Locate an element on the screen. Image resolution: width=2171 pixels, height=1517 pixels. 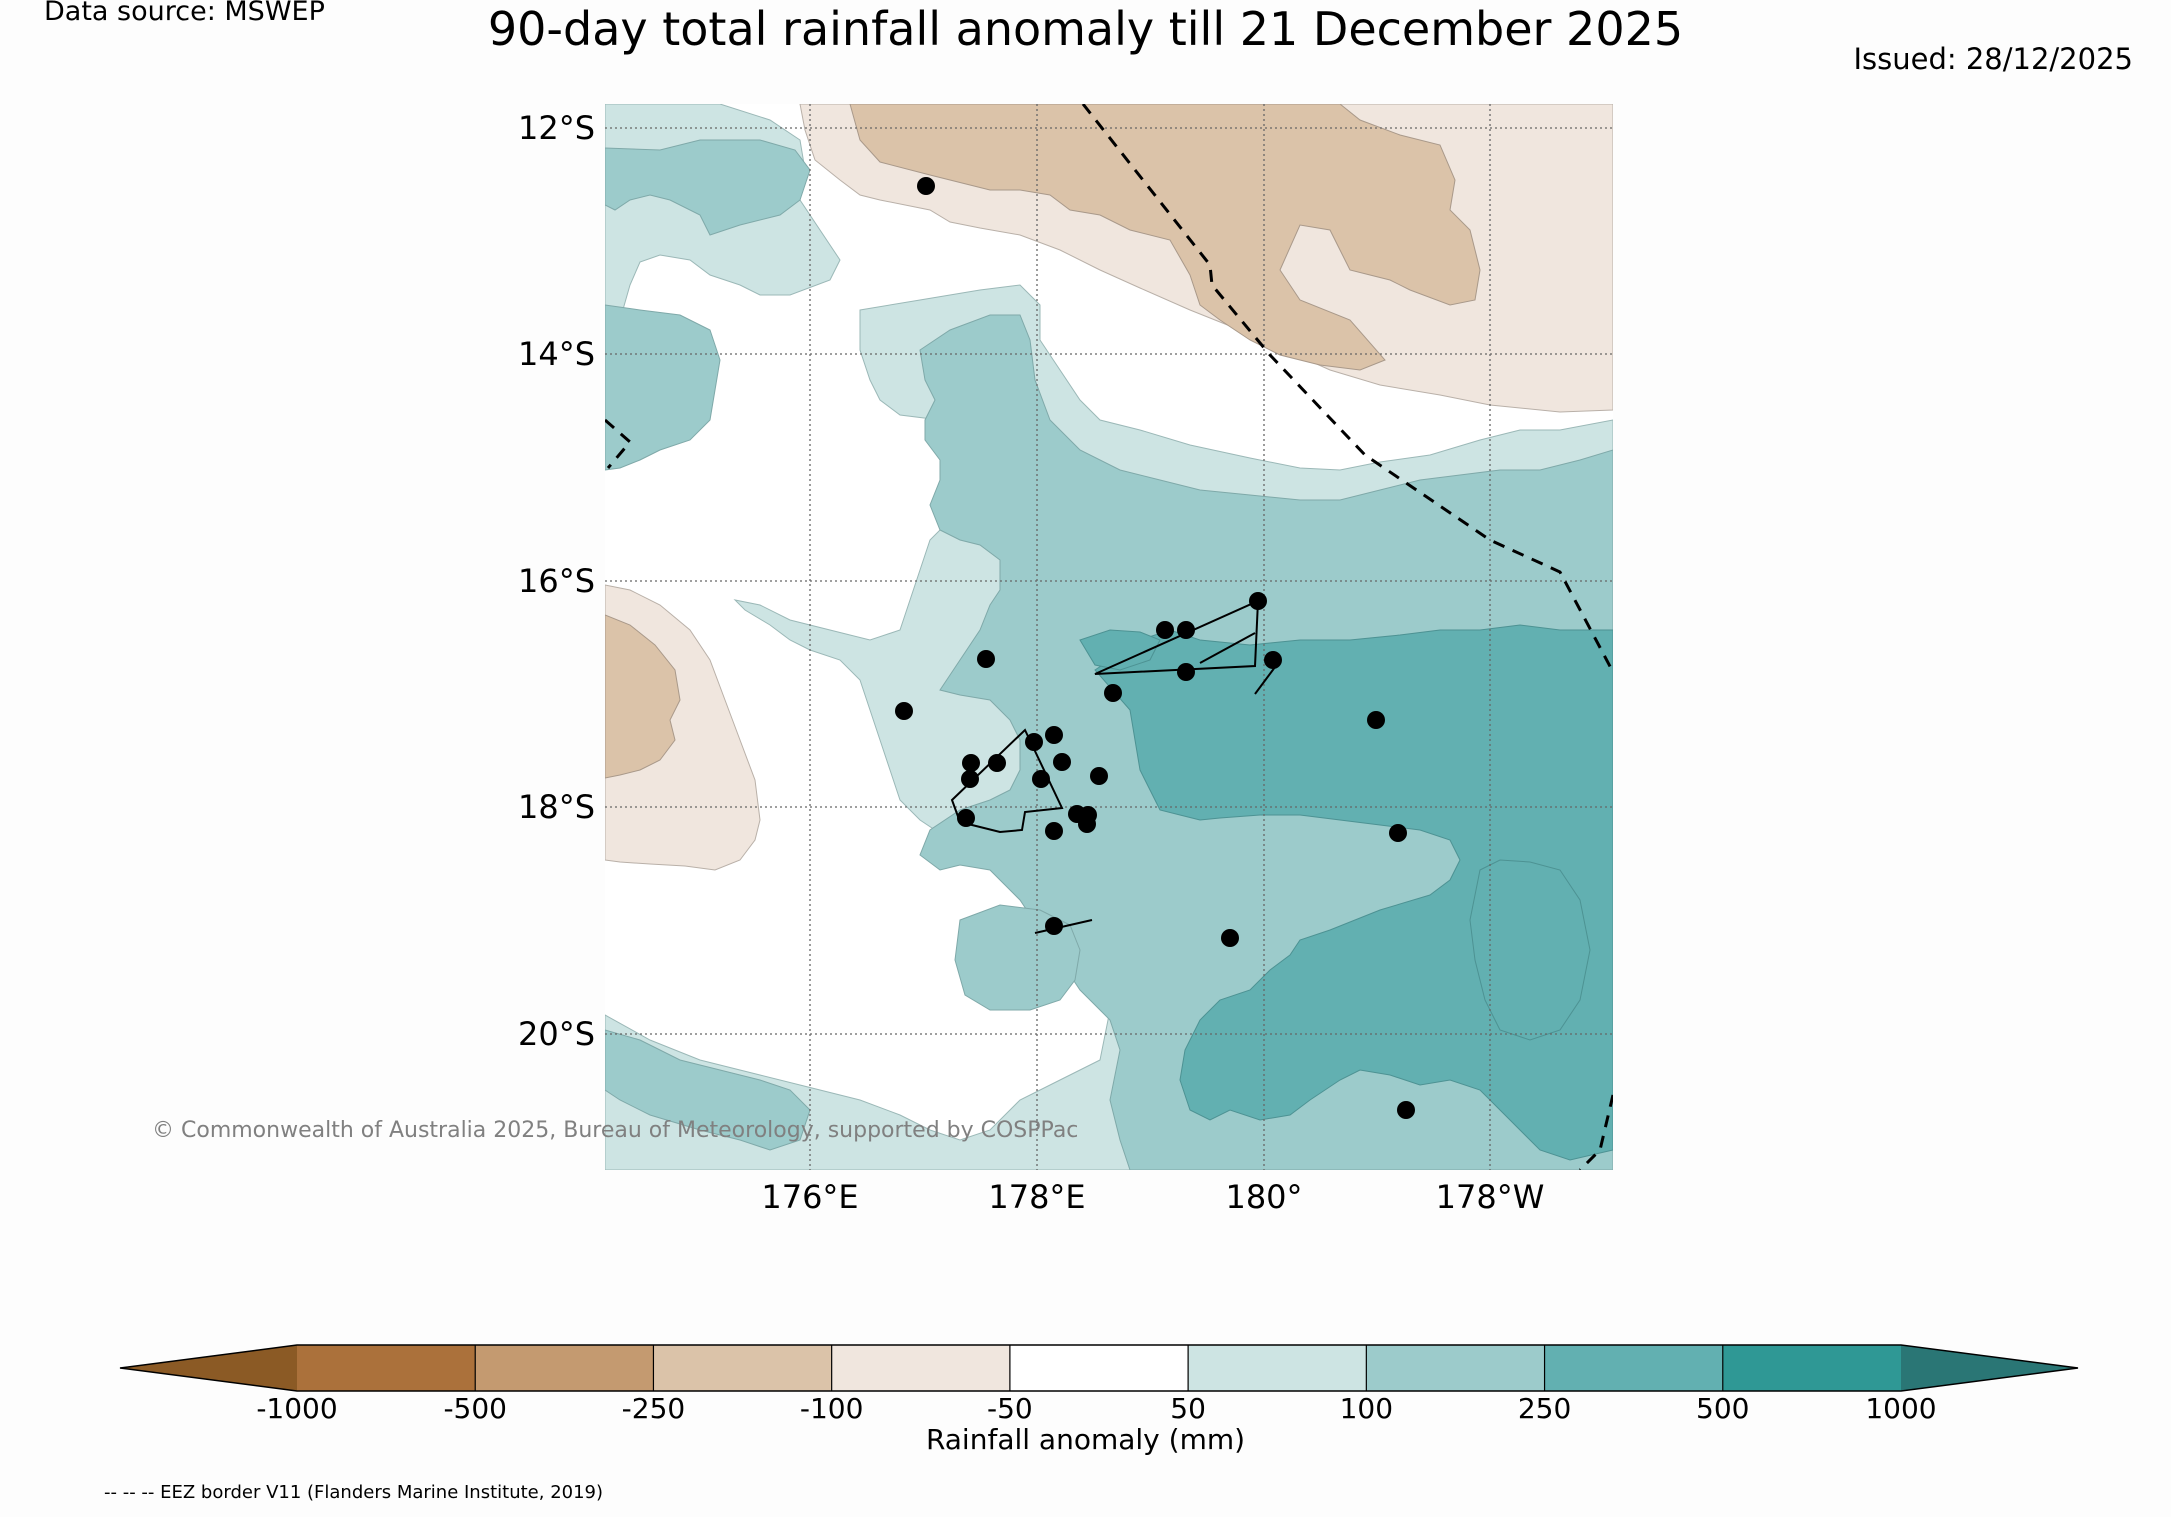
colorbar-tick-label: 250 is located at coordinates (1544, 1408).